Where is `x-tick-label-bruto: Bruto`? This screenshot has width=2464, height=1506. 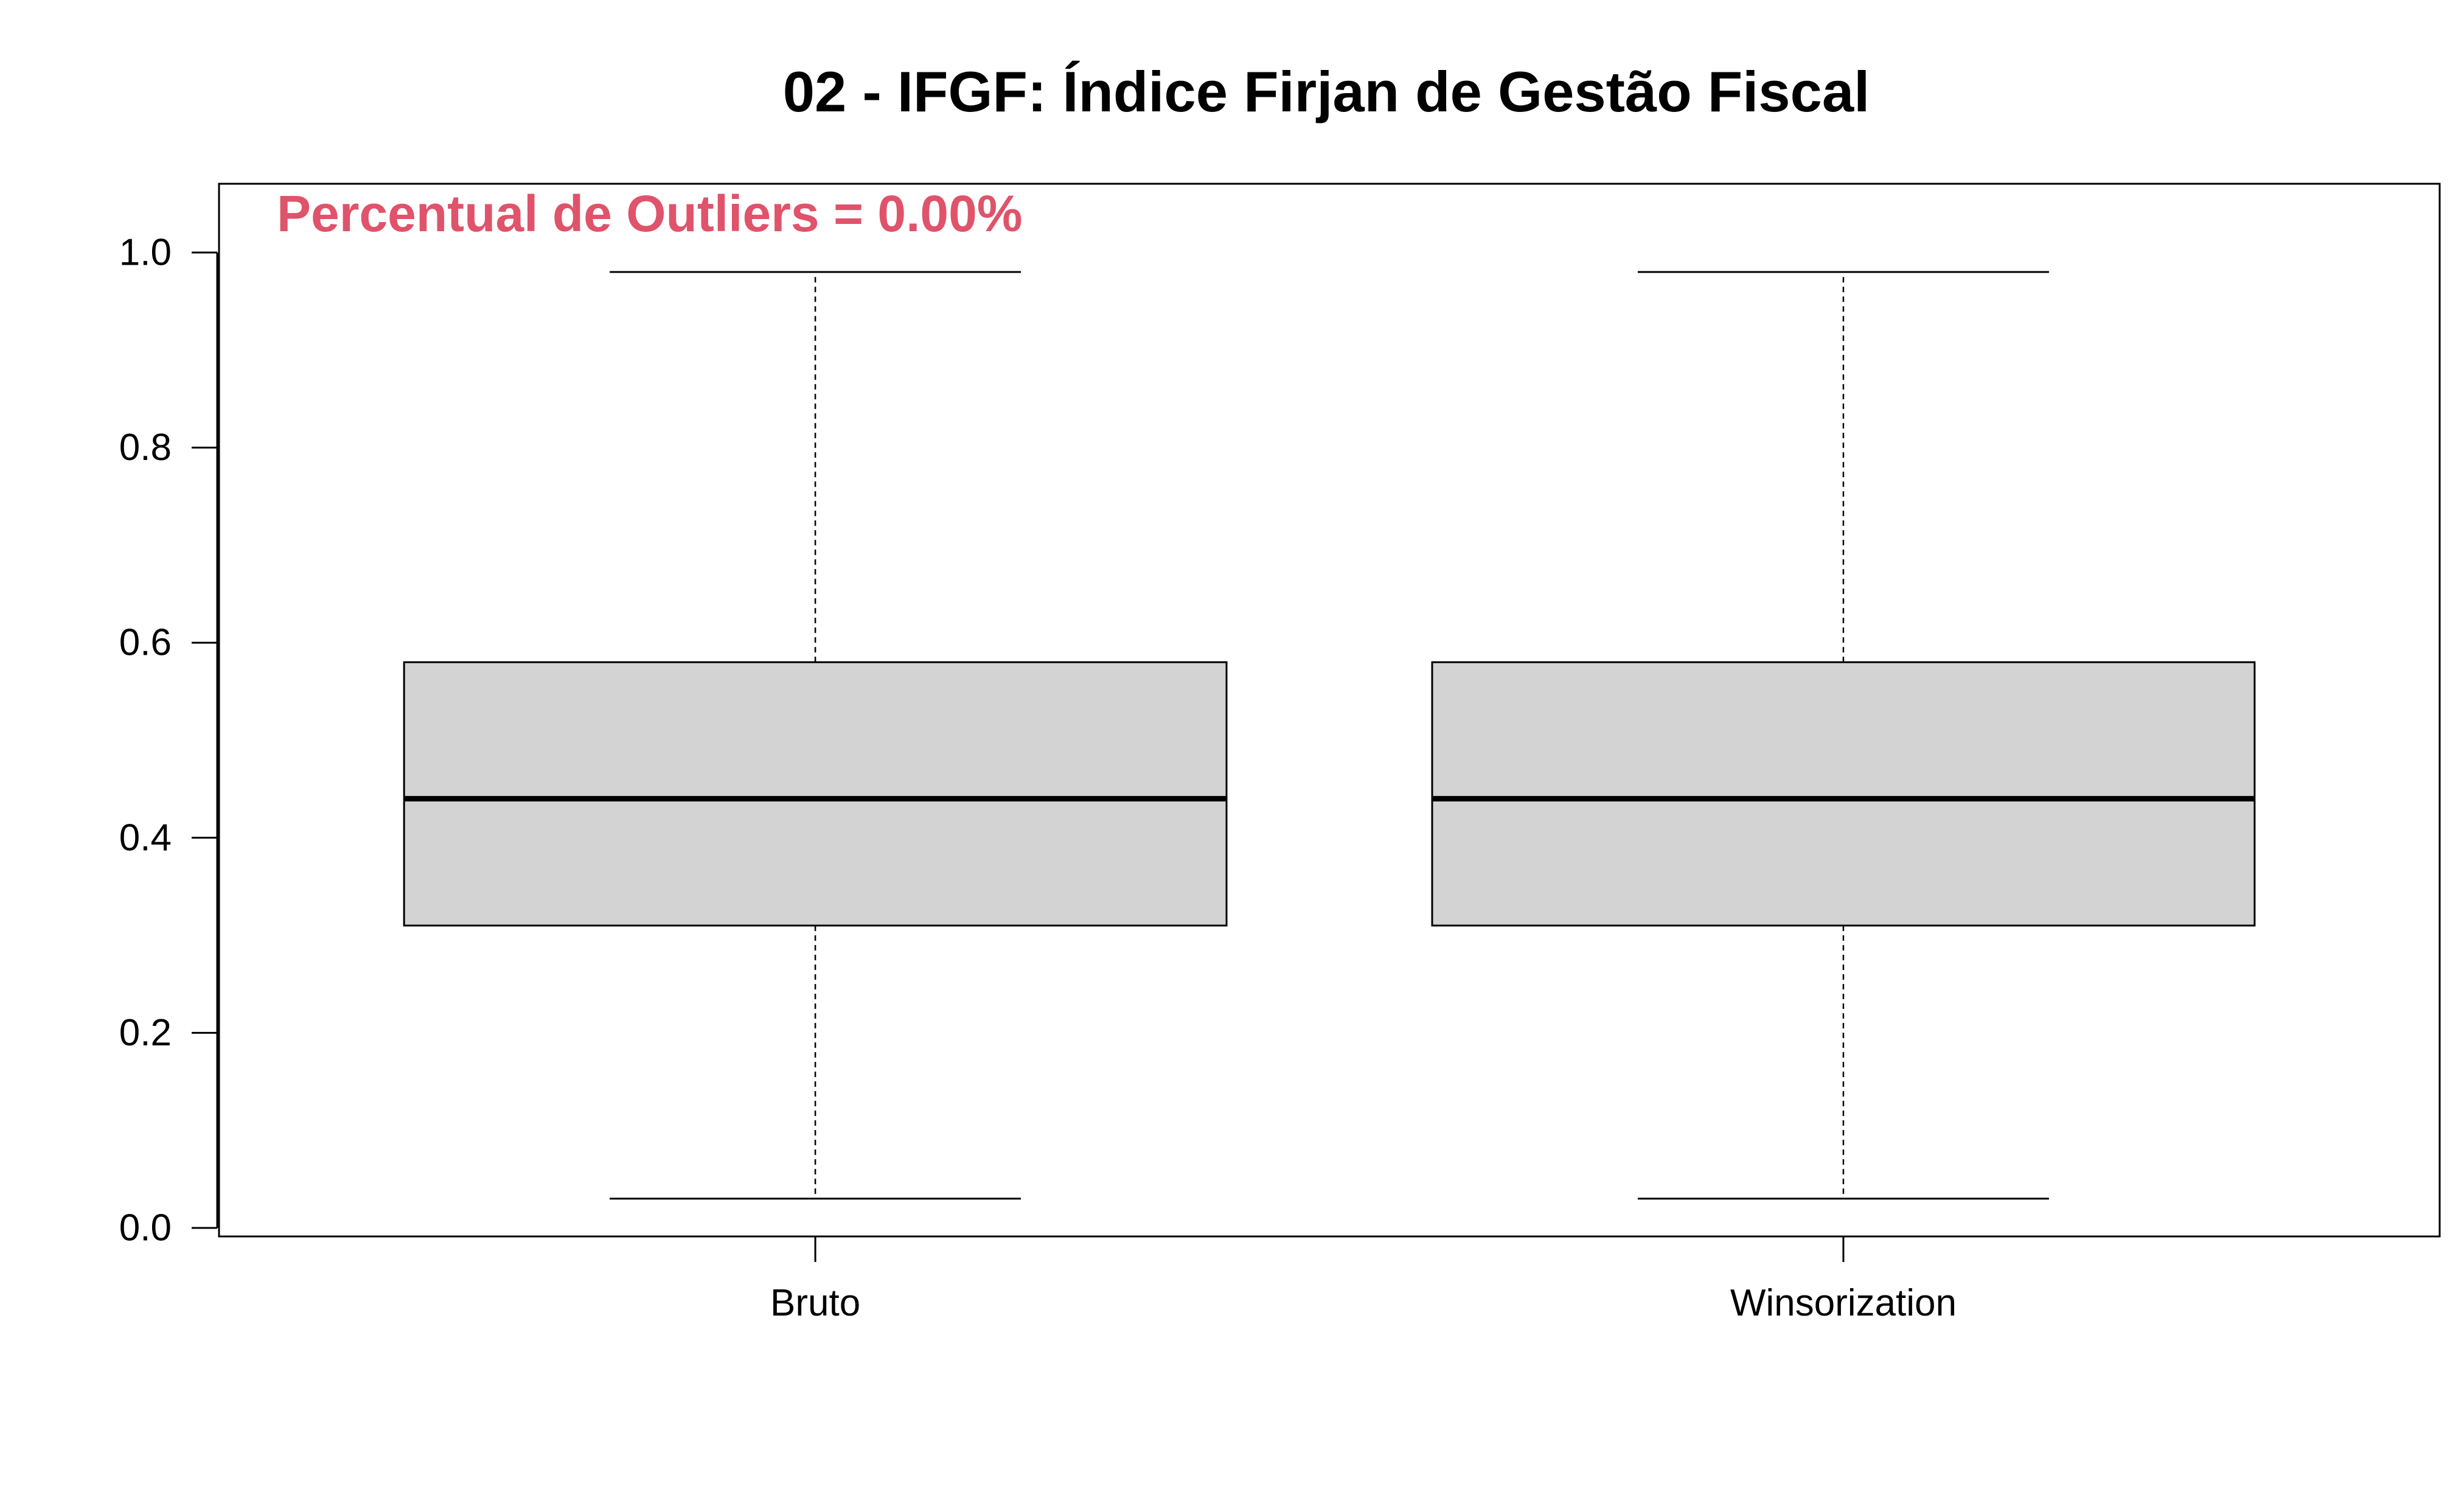 x-tick-label-bruto: Bruto is located at coordinates (815, 1303).